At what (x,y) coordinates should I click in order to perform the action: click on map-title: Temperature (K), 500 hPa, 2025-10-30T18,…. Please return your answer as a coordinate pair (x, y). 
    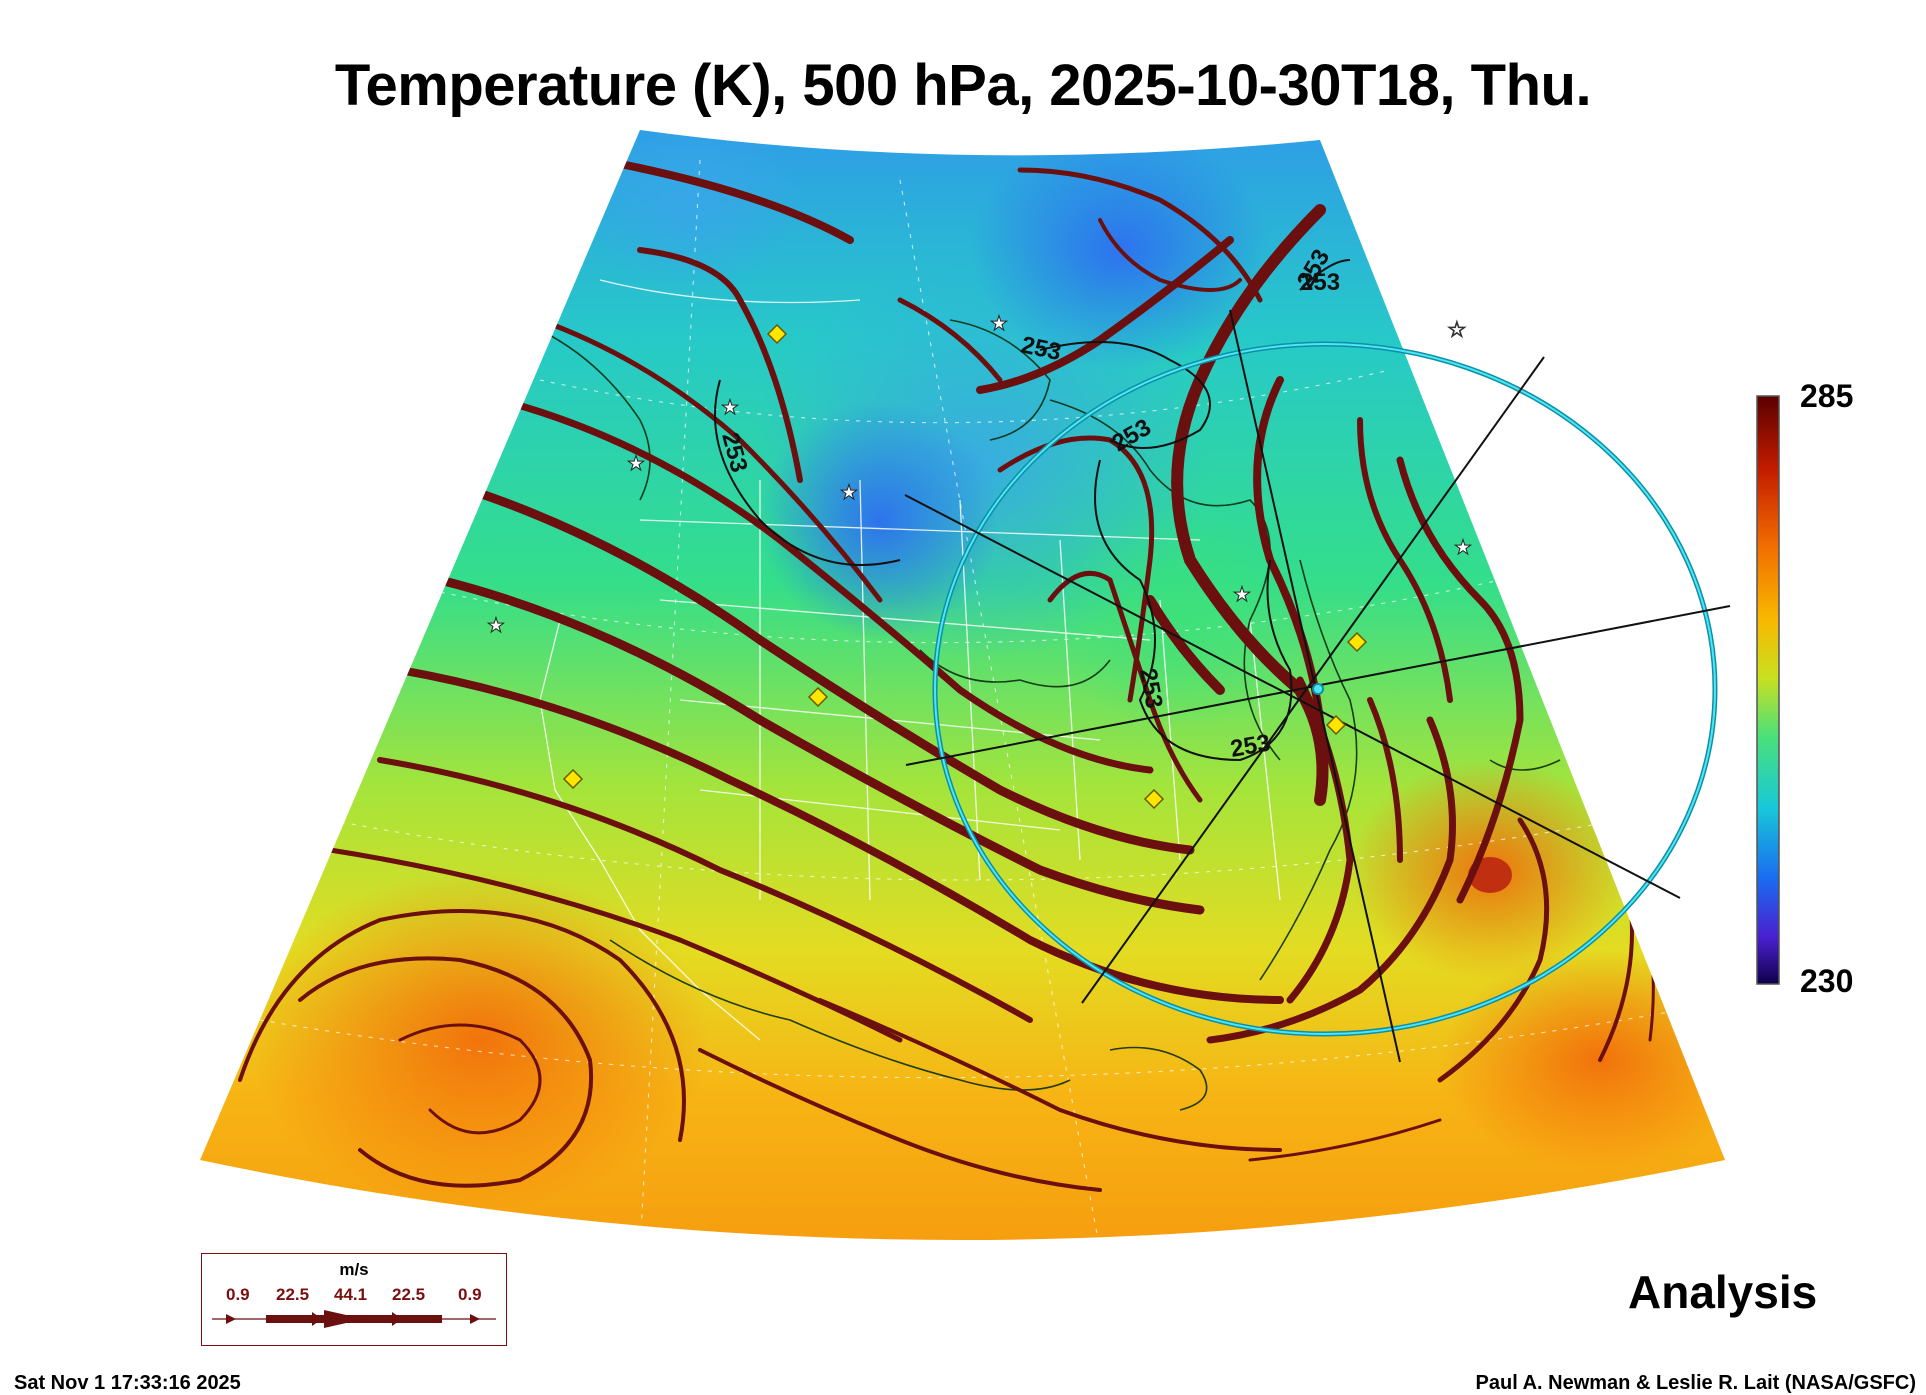
    Looking at the image, I should click on (963, 85).